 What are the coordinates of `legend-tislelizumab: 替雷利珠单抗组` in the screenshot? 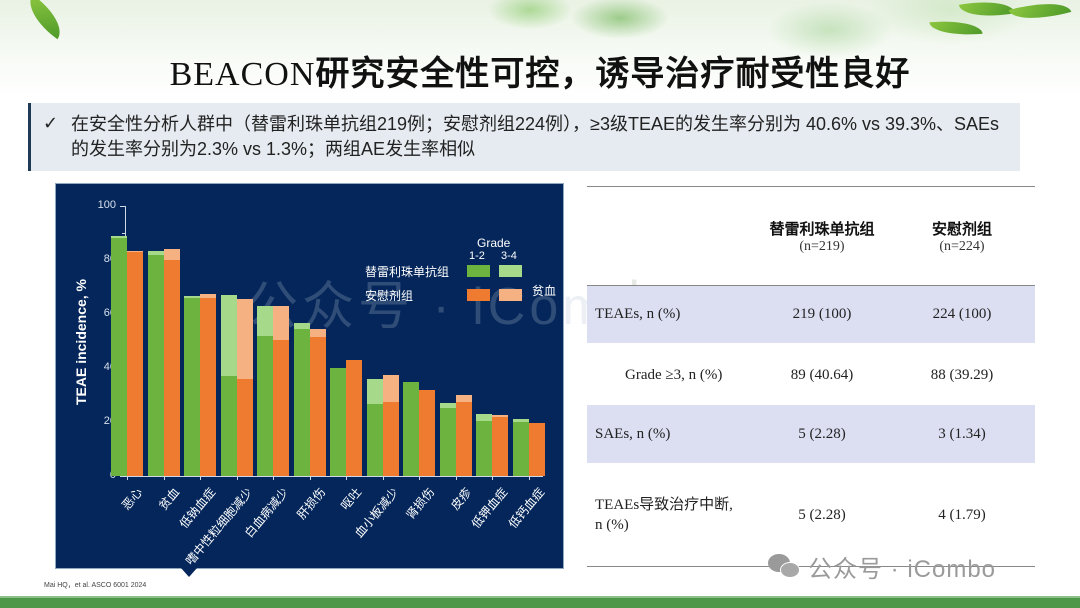 It's located at (407, 272).